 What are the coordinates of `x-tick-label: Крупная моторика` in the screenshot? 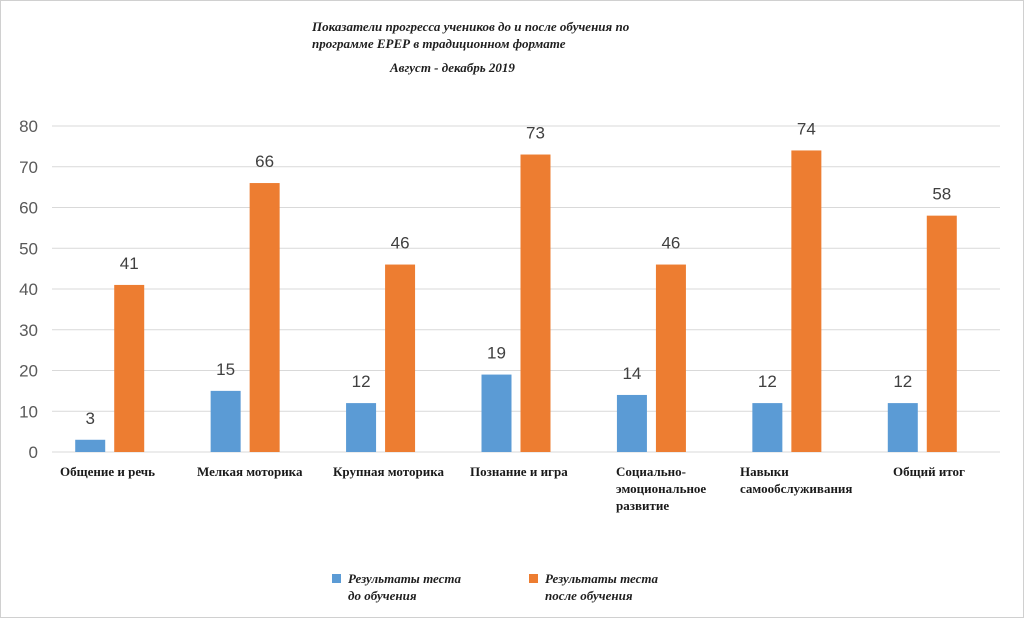 It's located at (388, 471).